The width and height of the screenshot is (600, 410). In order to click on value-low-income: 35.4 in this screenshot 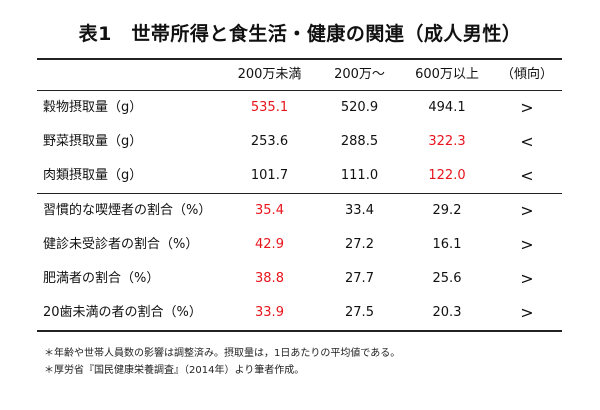, I will do `click(269, 210)`.